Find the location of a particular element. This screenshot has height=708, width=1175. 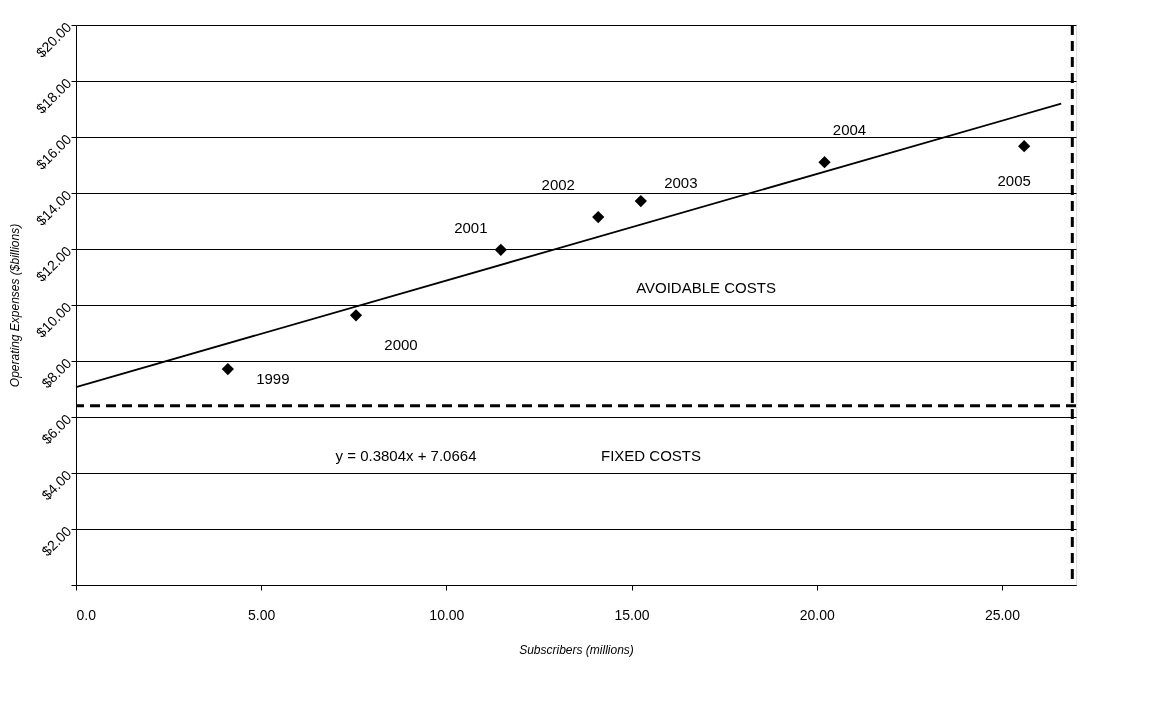

x-tick-label: 25.00 is located at coordinates (1002, 614).